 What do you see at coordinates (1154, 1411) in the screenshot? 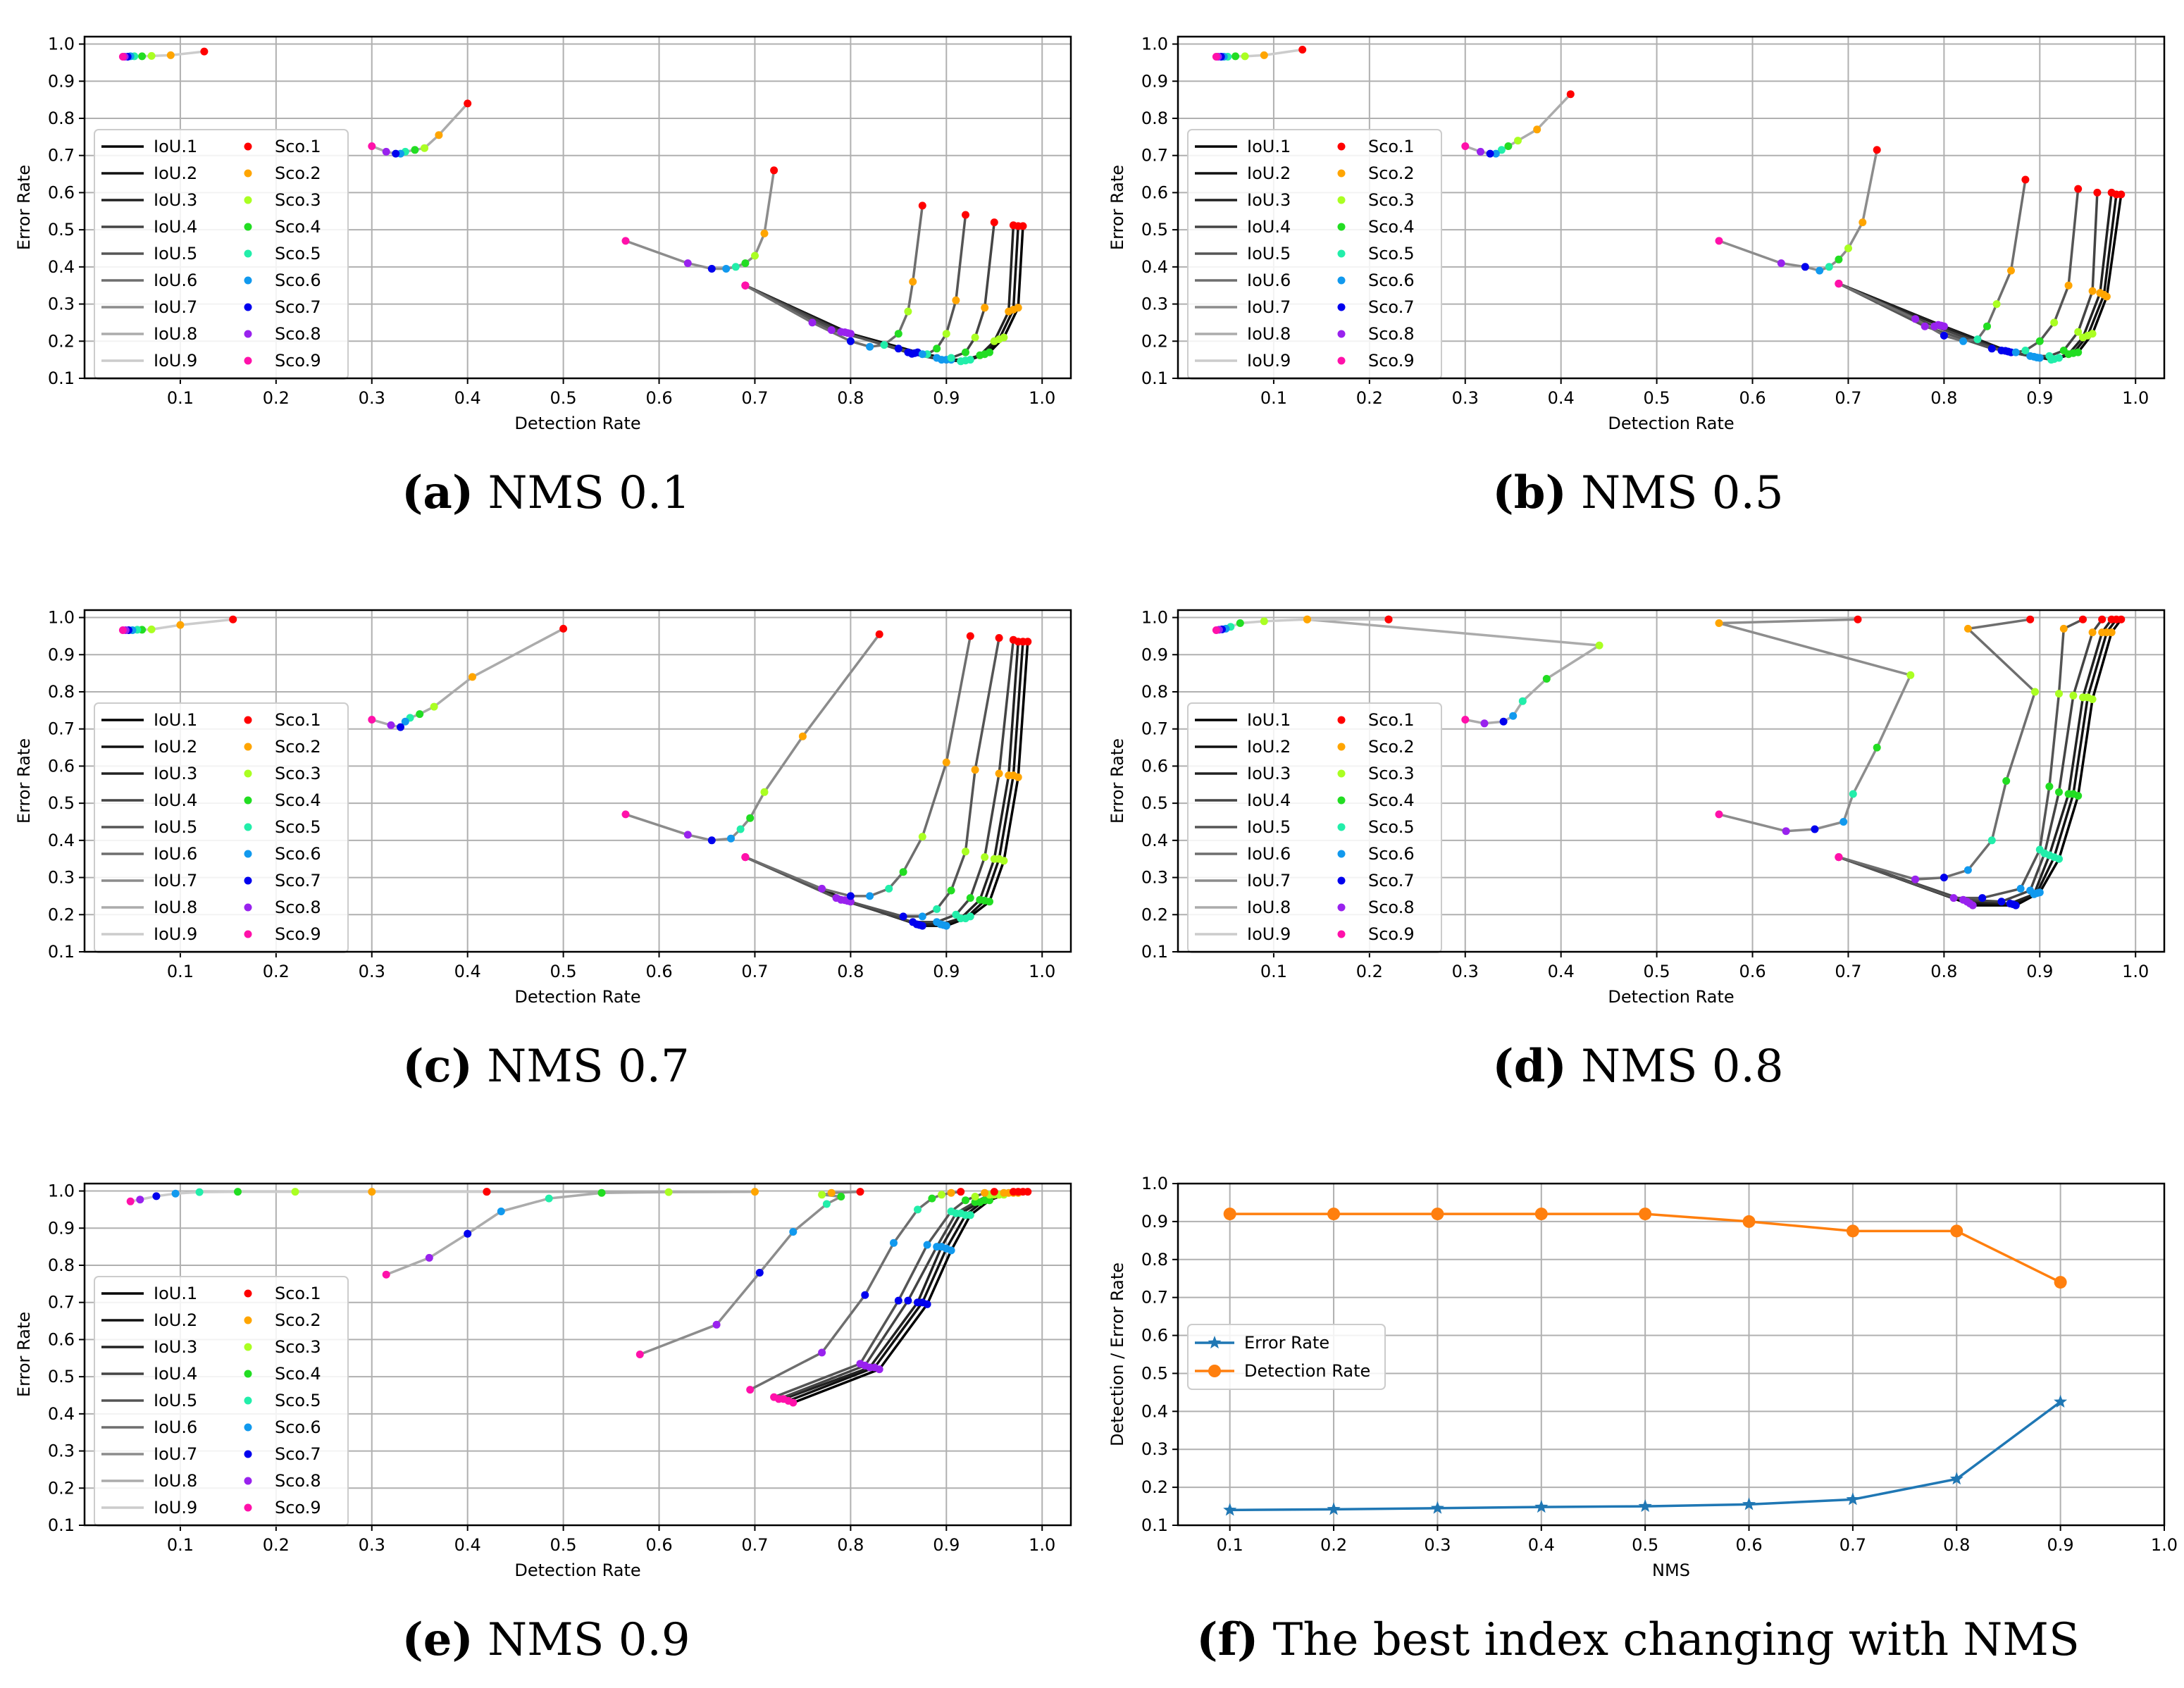
I see `y-tick-label: 0.4` at bounding box center [1154, 1411].